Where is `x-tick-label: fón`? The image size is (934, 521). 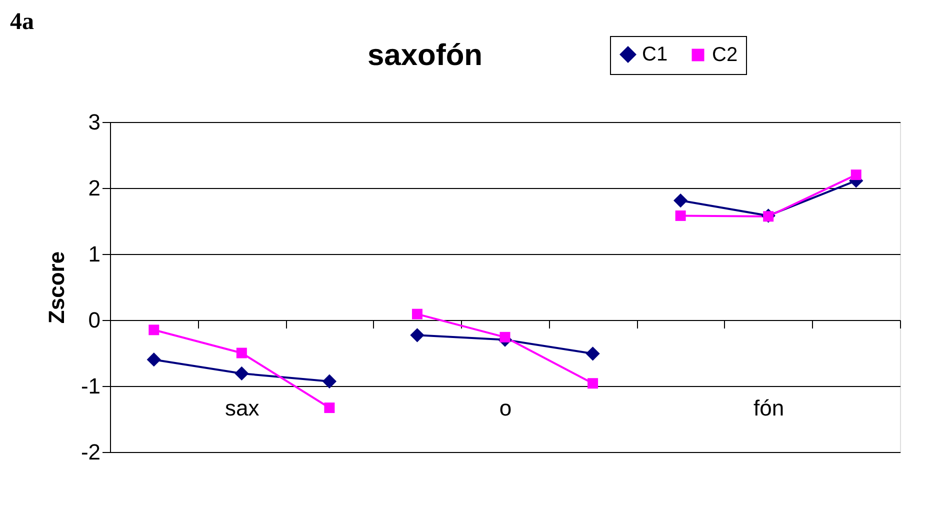 x-tick-label: fón is located at coordinates (769, 408).